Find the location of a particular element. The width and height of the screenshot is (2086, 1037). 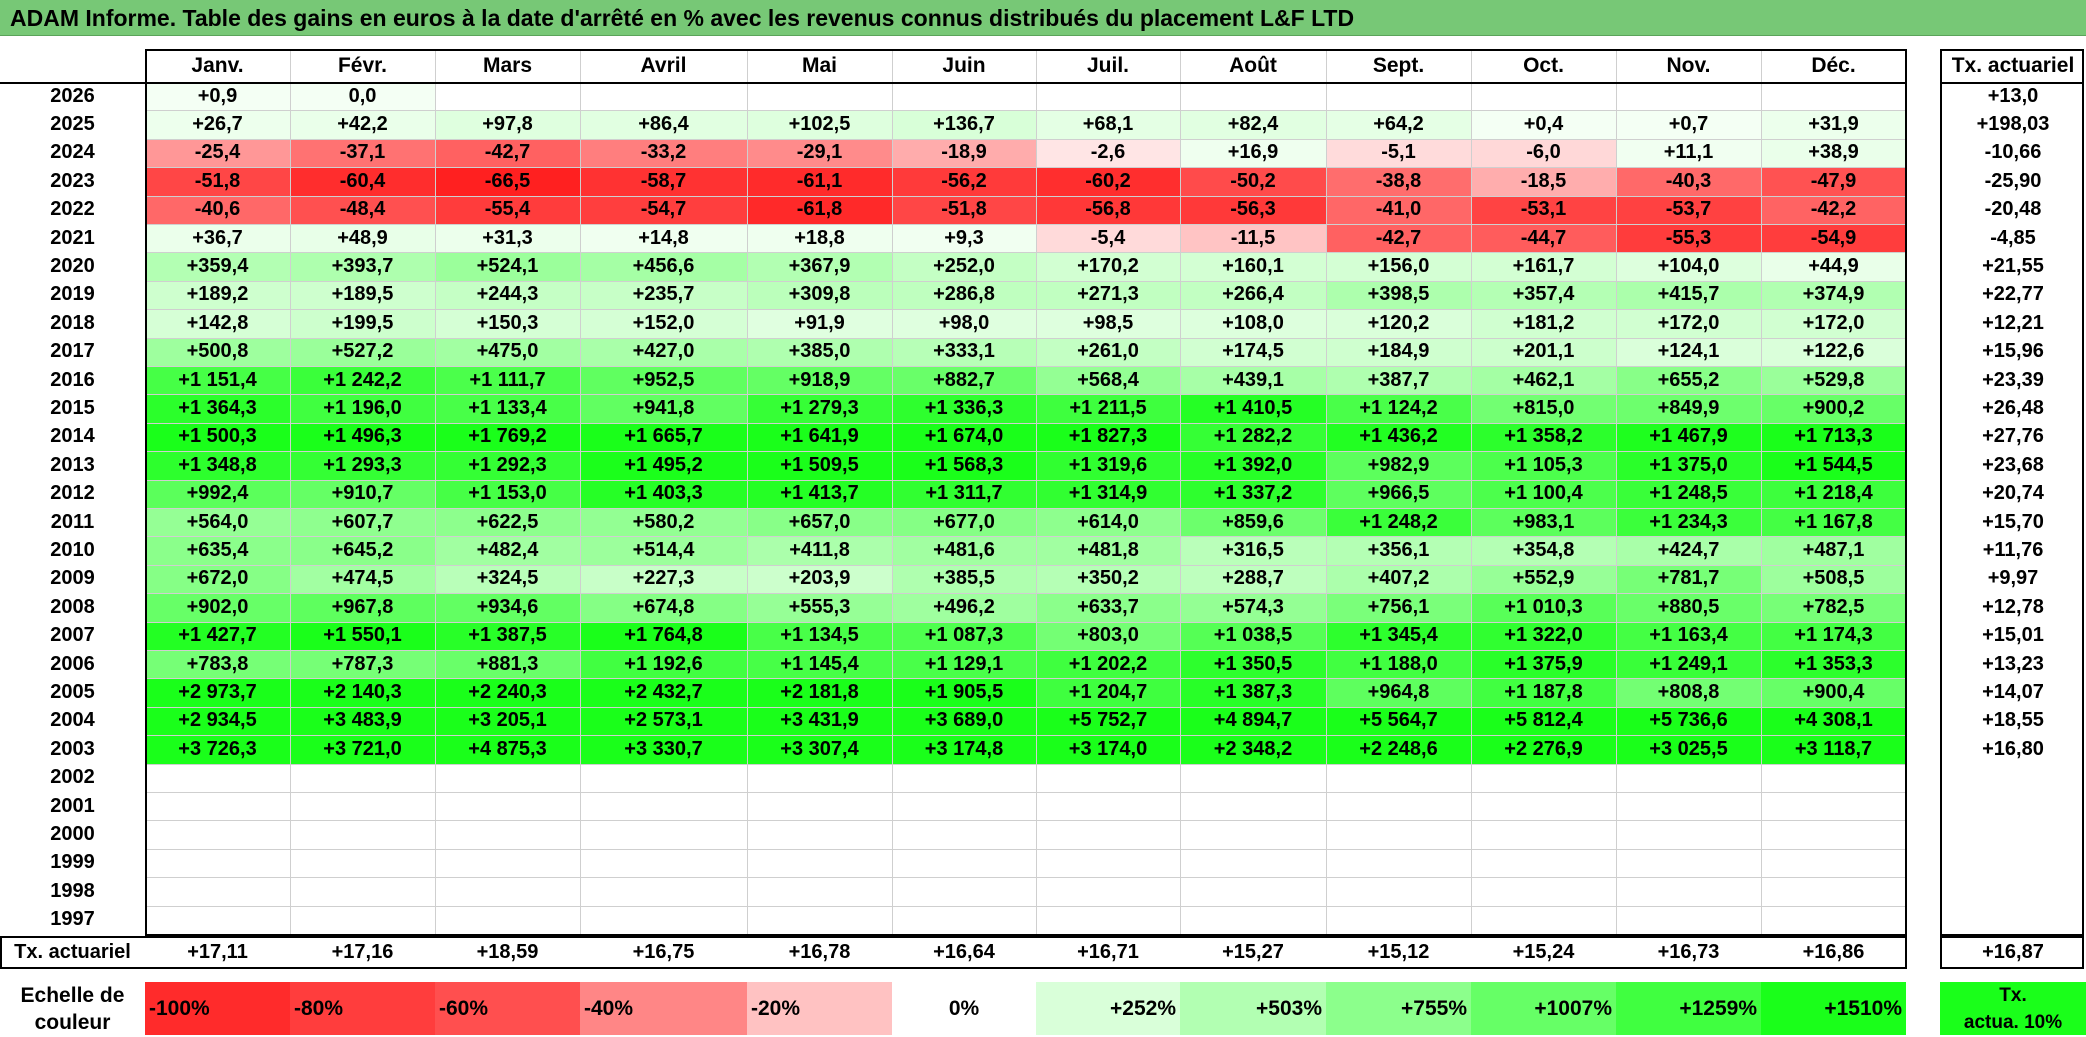

actuarial-cell: +18,55 is located at coordinates (2013, 720).